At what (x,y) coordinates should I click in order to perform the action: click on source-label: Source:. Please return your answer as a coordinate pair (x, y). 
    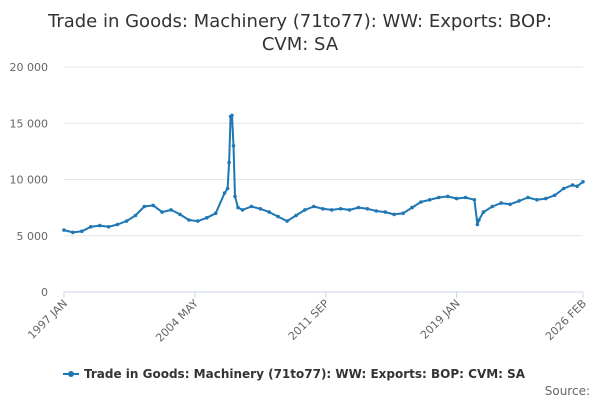
    Looking at the image, I should click on (567, 391).